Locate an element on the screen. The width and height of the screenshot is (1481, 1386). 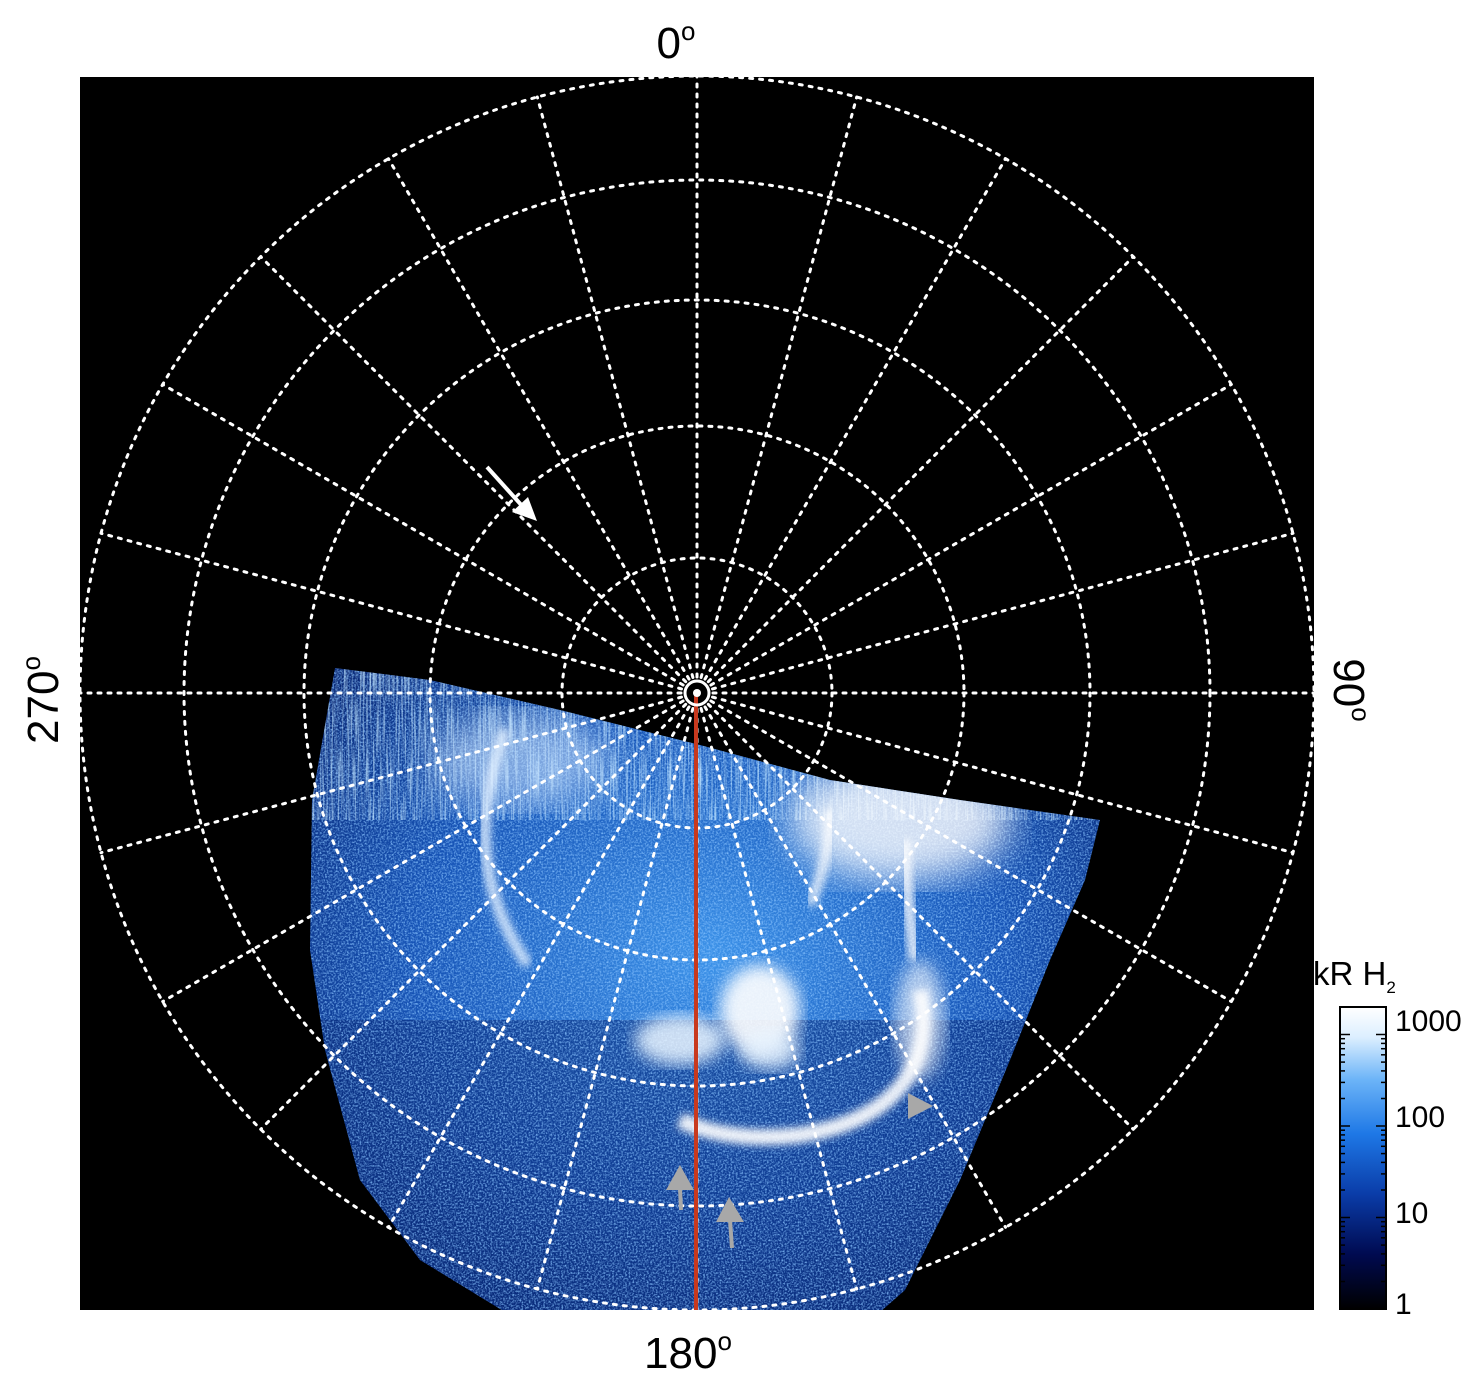
white-arrow is located at coordinates (511, 493).